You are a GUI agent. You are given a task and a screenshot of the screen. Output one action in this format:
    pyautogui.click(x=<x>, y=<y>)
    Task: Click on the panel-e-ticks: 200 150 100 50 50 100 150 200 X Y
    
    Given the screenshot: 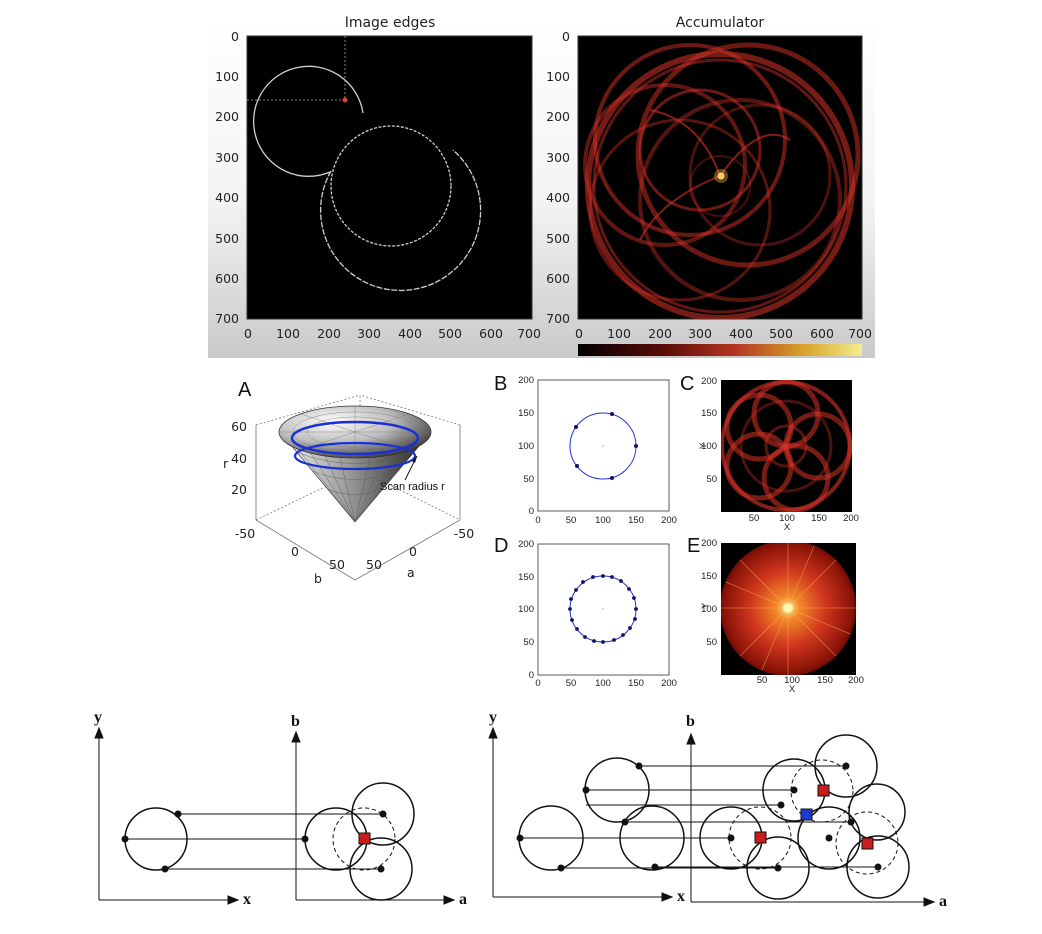 What is the action you would take?
    pyautogui.click(x=782, y=616)
    